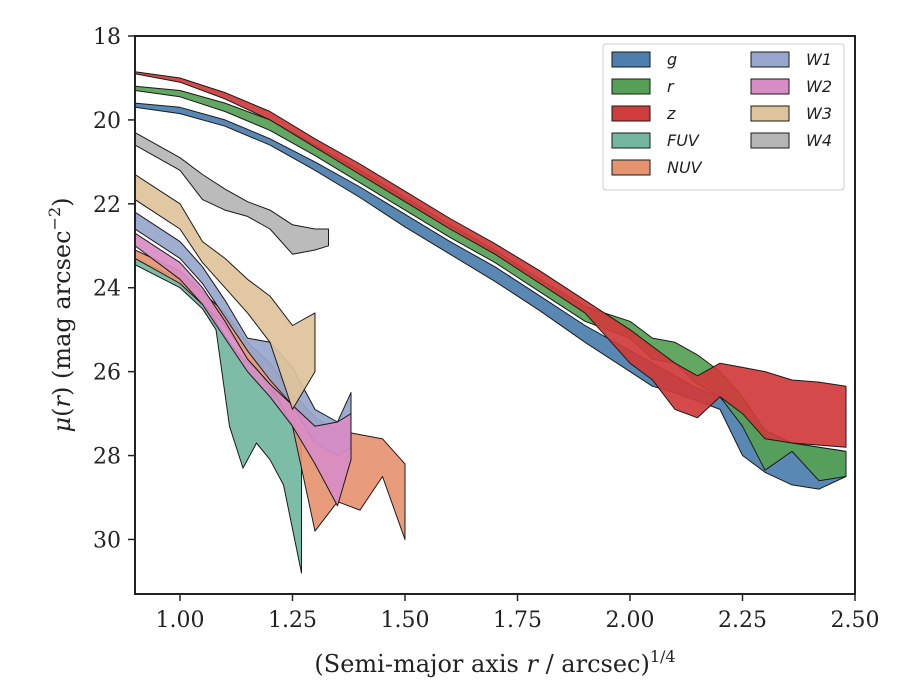 The height and width of the screenshot is (700, 900). Describe the element at coordinates (180, 620) in the screenshot. I see `x-tick-label: 1.00` at that location.